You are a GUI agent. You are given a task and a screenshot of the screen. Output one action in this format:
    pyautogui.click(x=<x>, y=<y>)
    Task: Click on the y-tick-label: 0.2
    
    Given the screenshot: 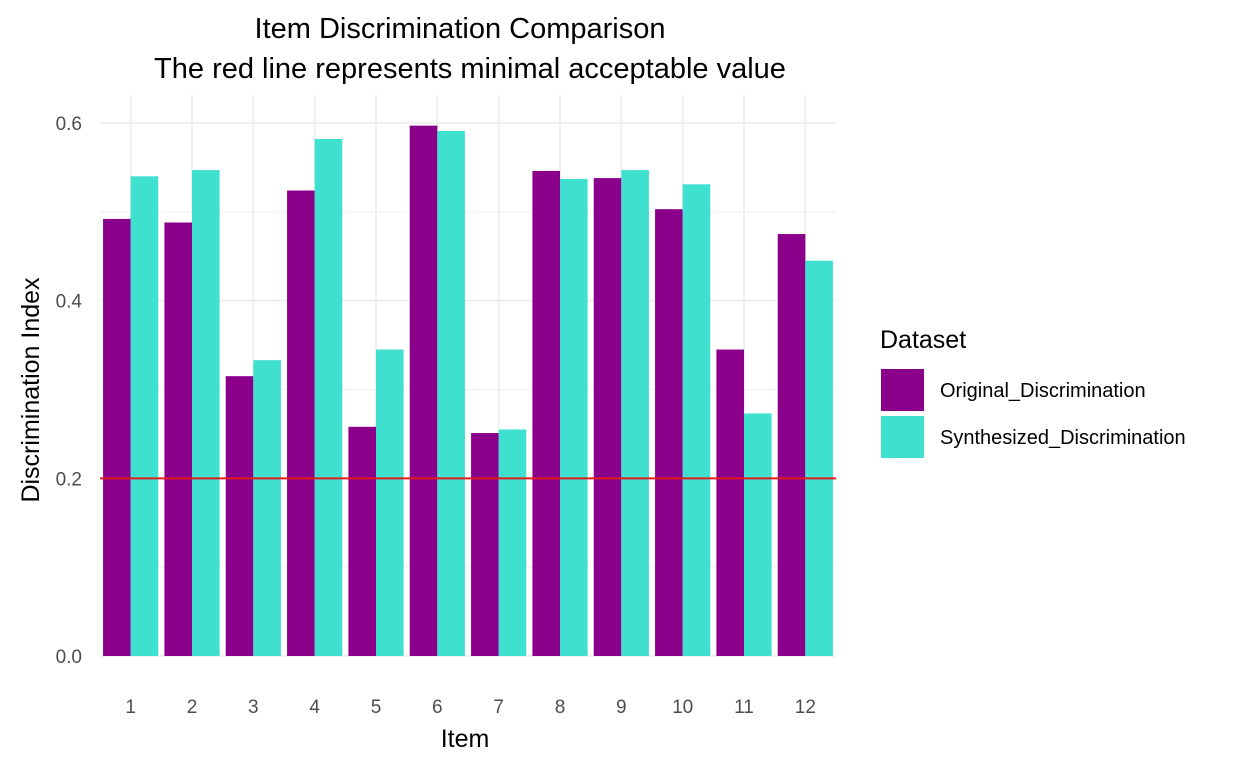 What is the action you would take?
    pyautogui.click(x=69, y=479)
    